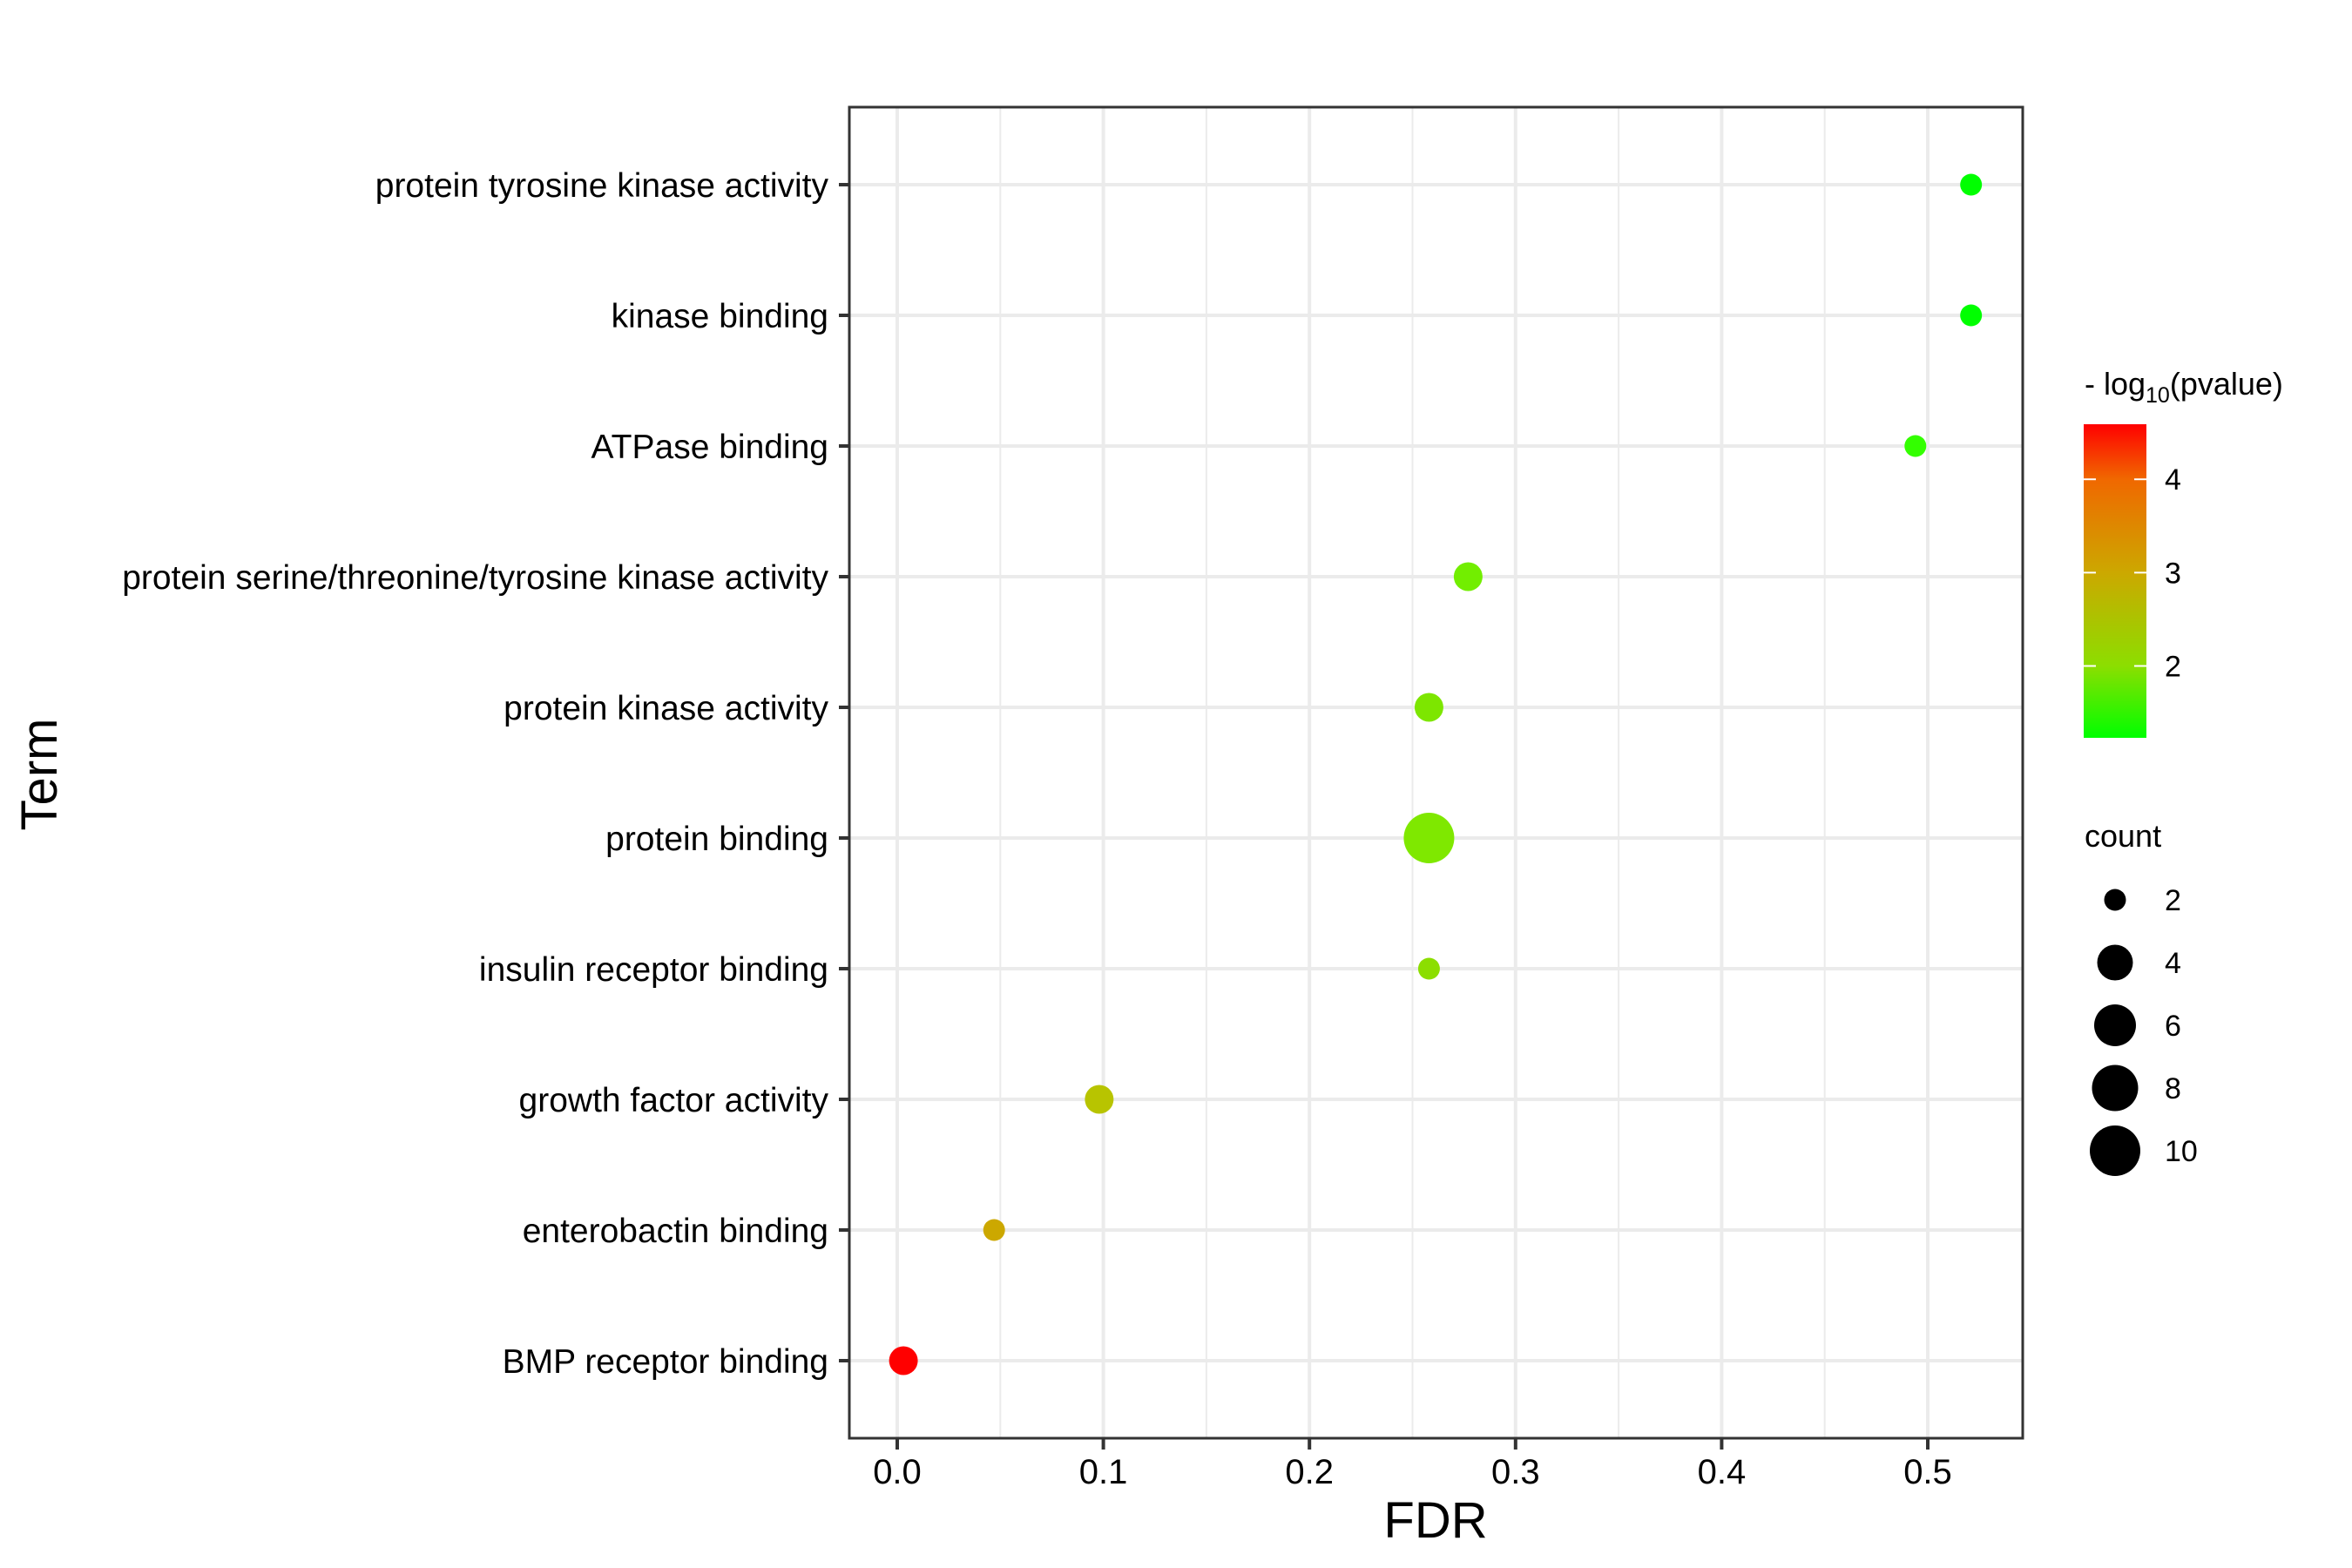 The image size is (2352, 1568). Describe the element at coordinates (2123, 836) in the screenshot. I see `size-legend-title: count` at that location.